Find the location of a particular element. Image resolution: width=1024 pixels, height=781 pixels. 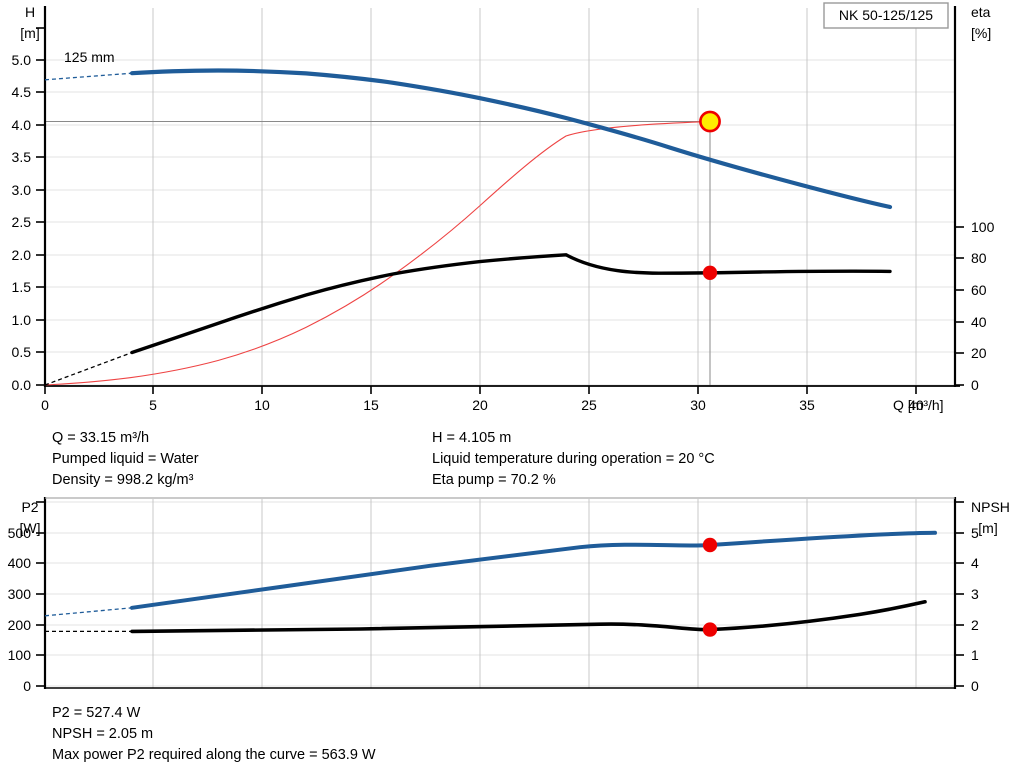

duty-point-power-marker is located at coordinates (710, 545).